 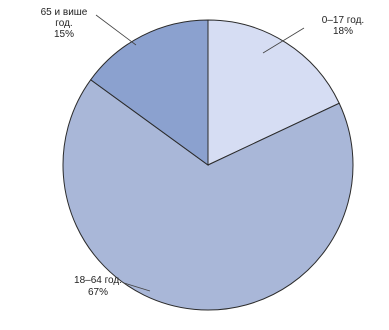 I want to click on slice-label-line: 18–64 год., so click(x=98, y=280).